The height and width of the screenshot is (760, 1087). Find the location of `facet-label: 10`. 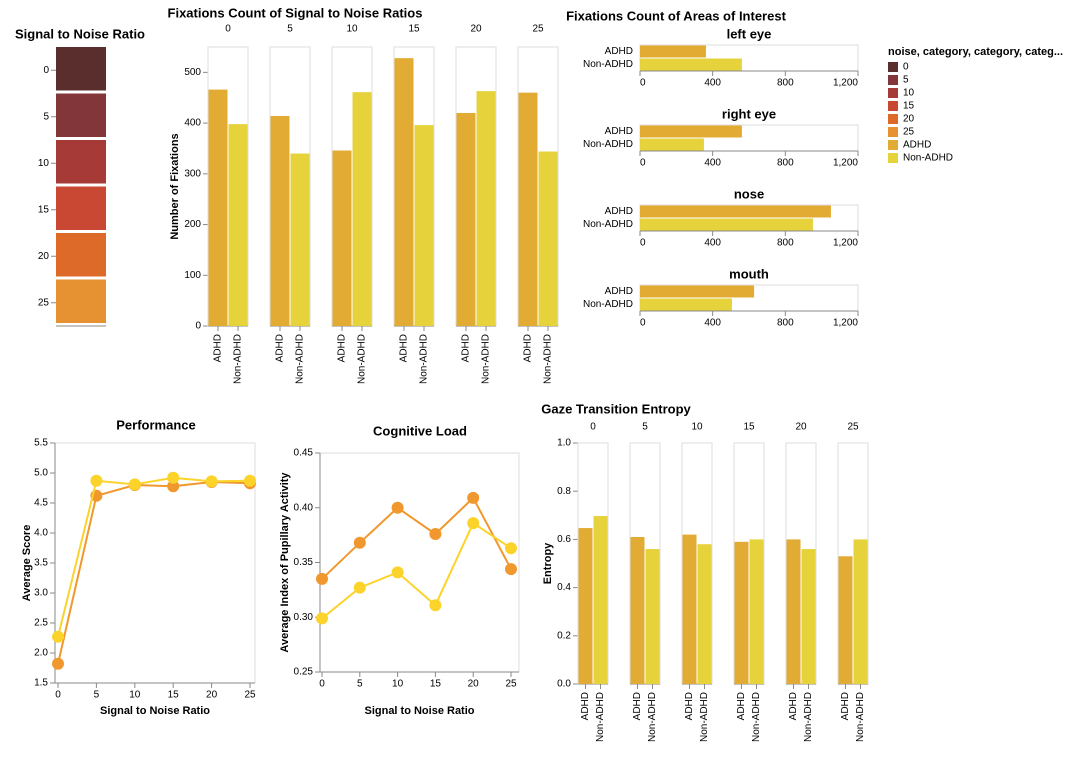

facet-label: 10 is located at coordinates (697, 427).